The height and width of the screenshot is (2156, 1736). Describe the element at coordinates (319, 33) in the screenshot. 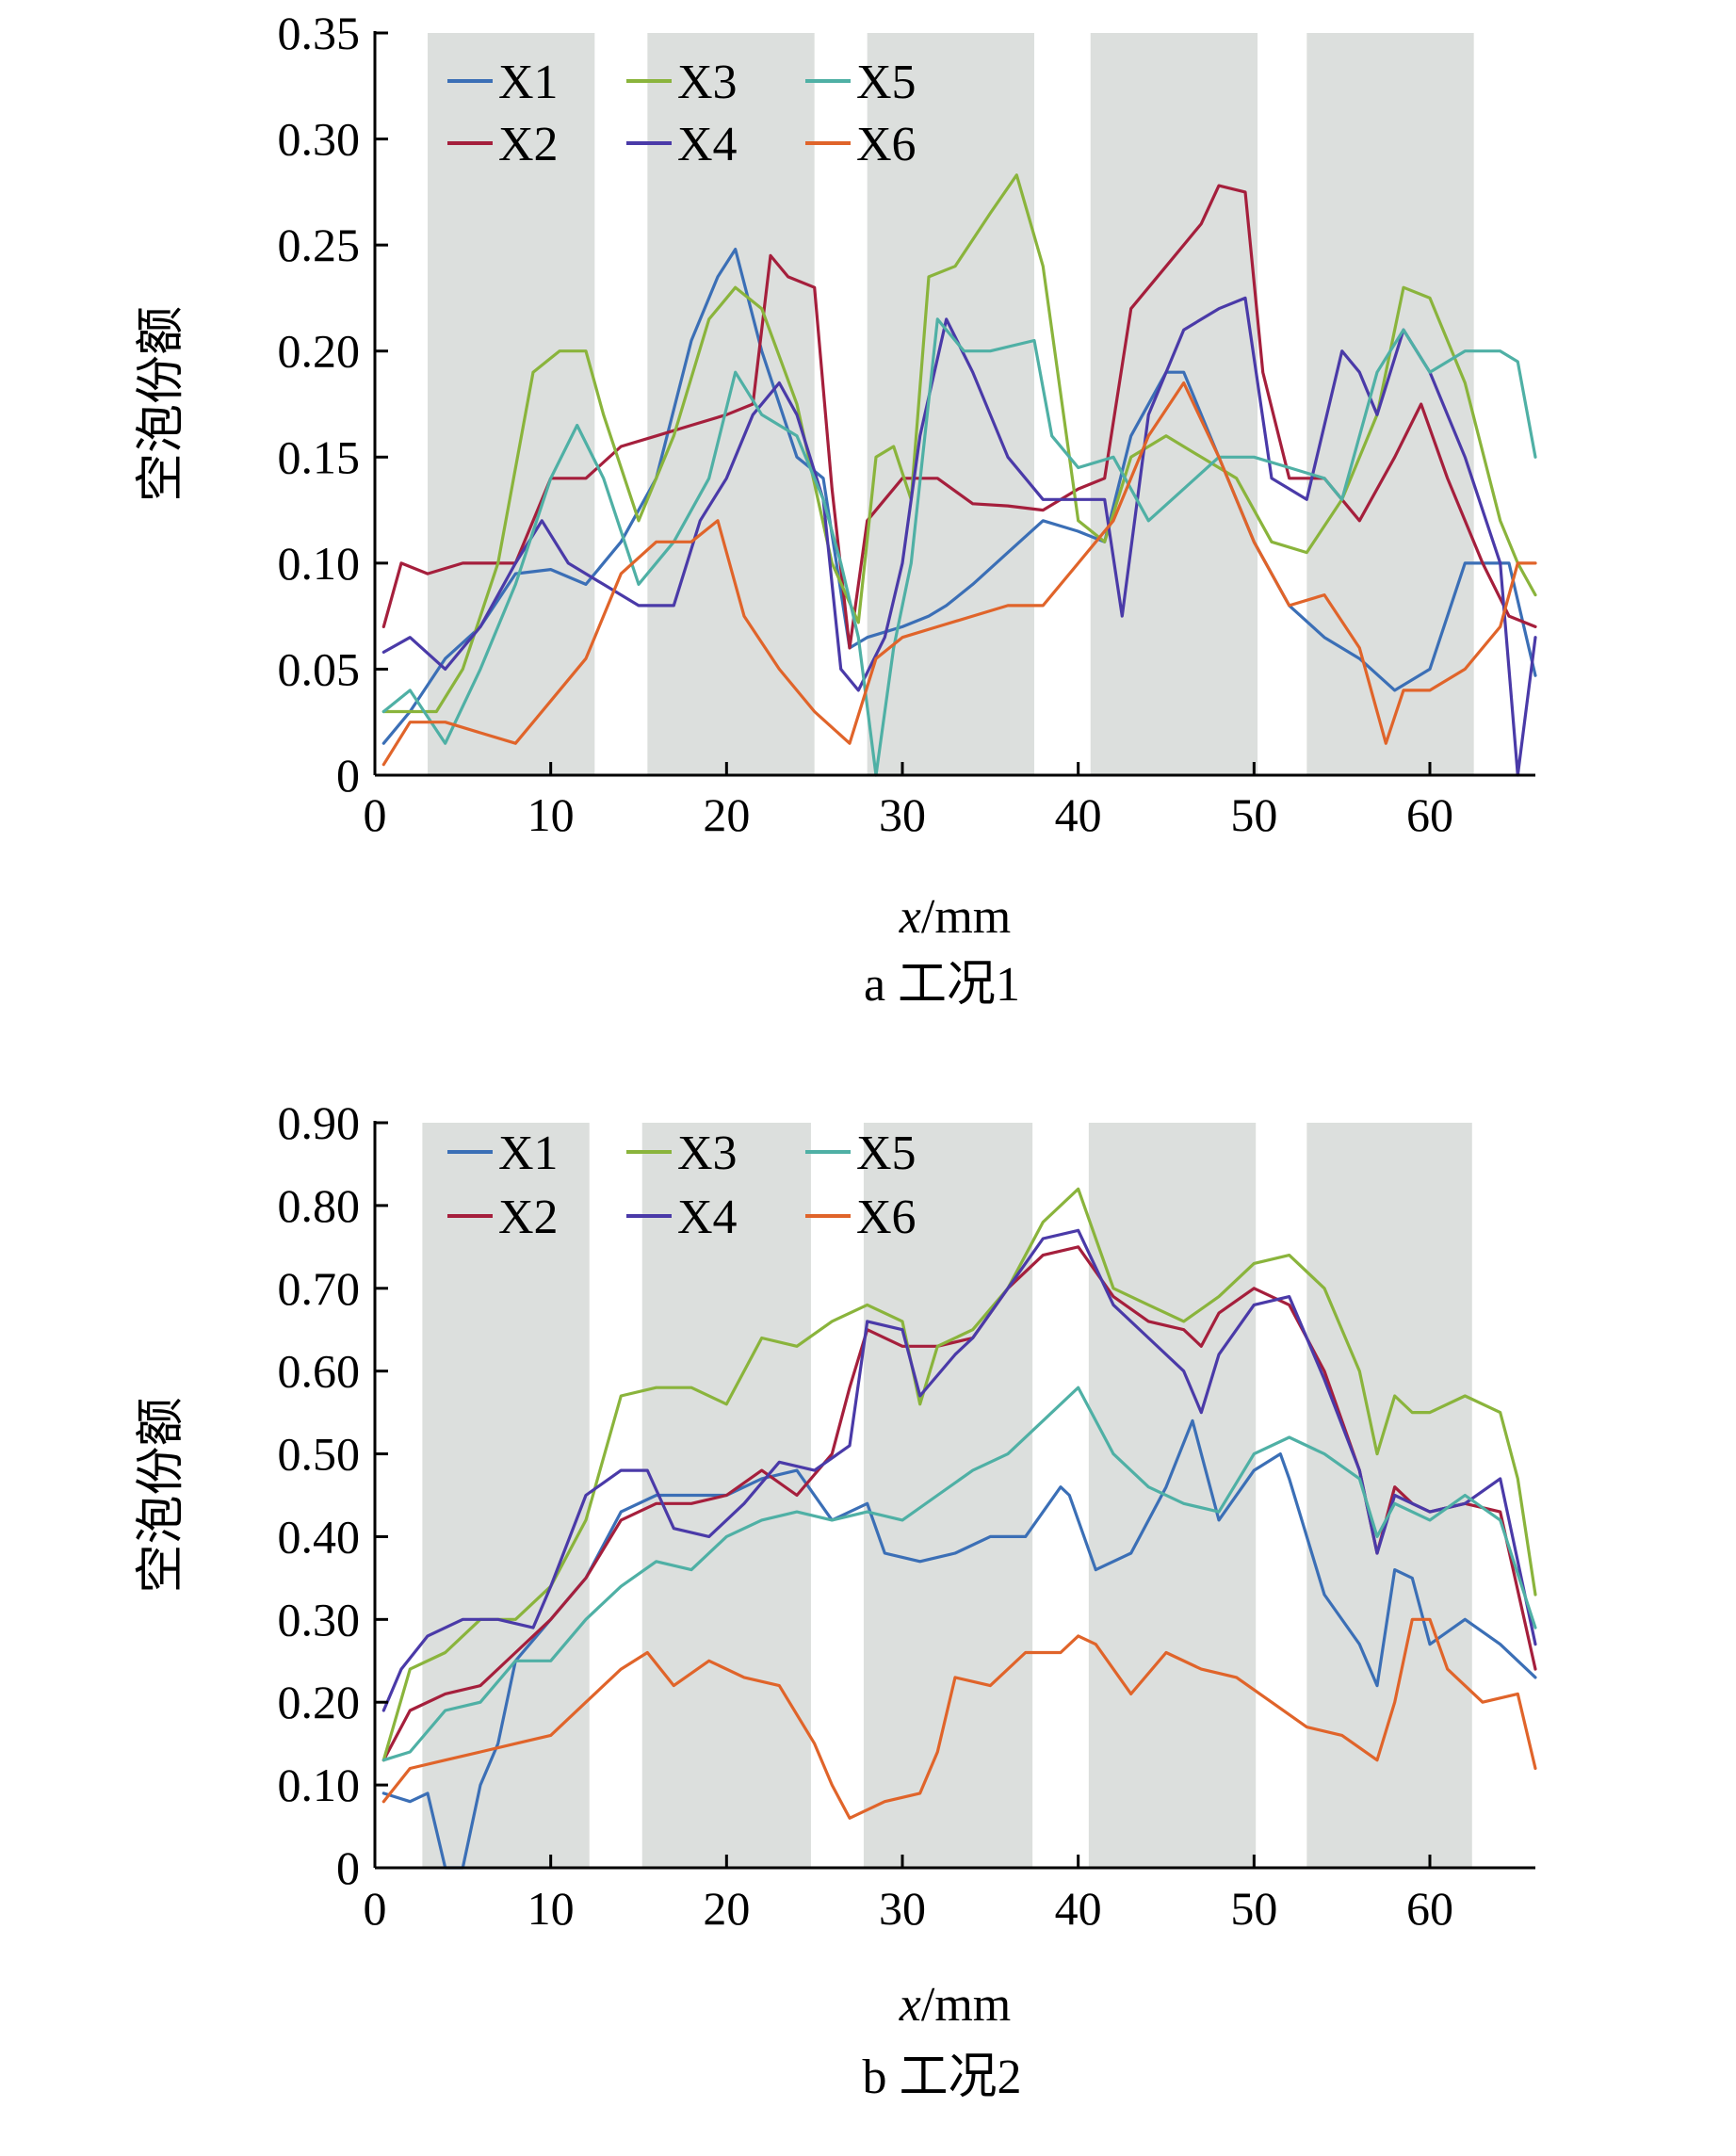

I see `y-tick-label: 0.35` at that location.